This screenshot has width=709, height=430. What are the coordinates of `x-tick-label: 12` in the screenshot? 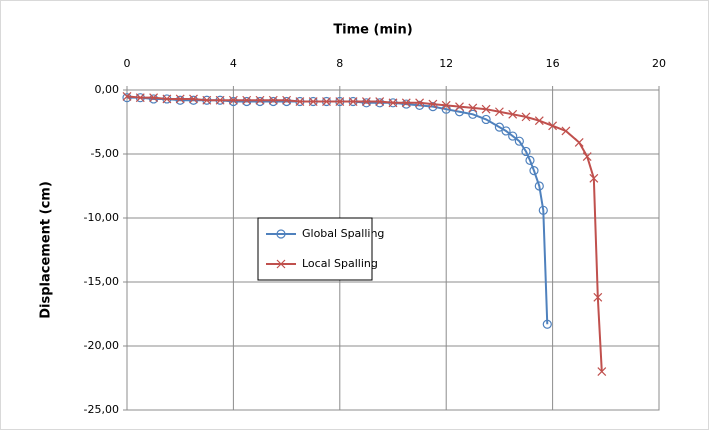 It's located at (446, 63).